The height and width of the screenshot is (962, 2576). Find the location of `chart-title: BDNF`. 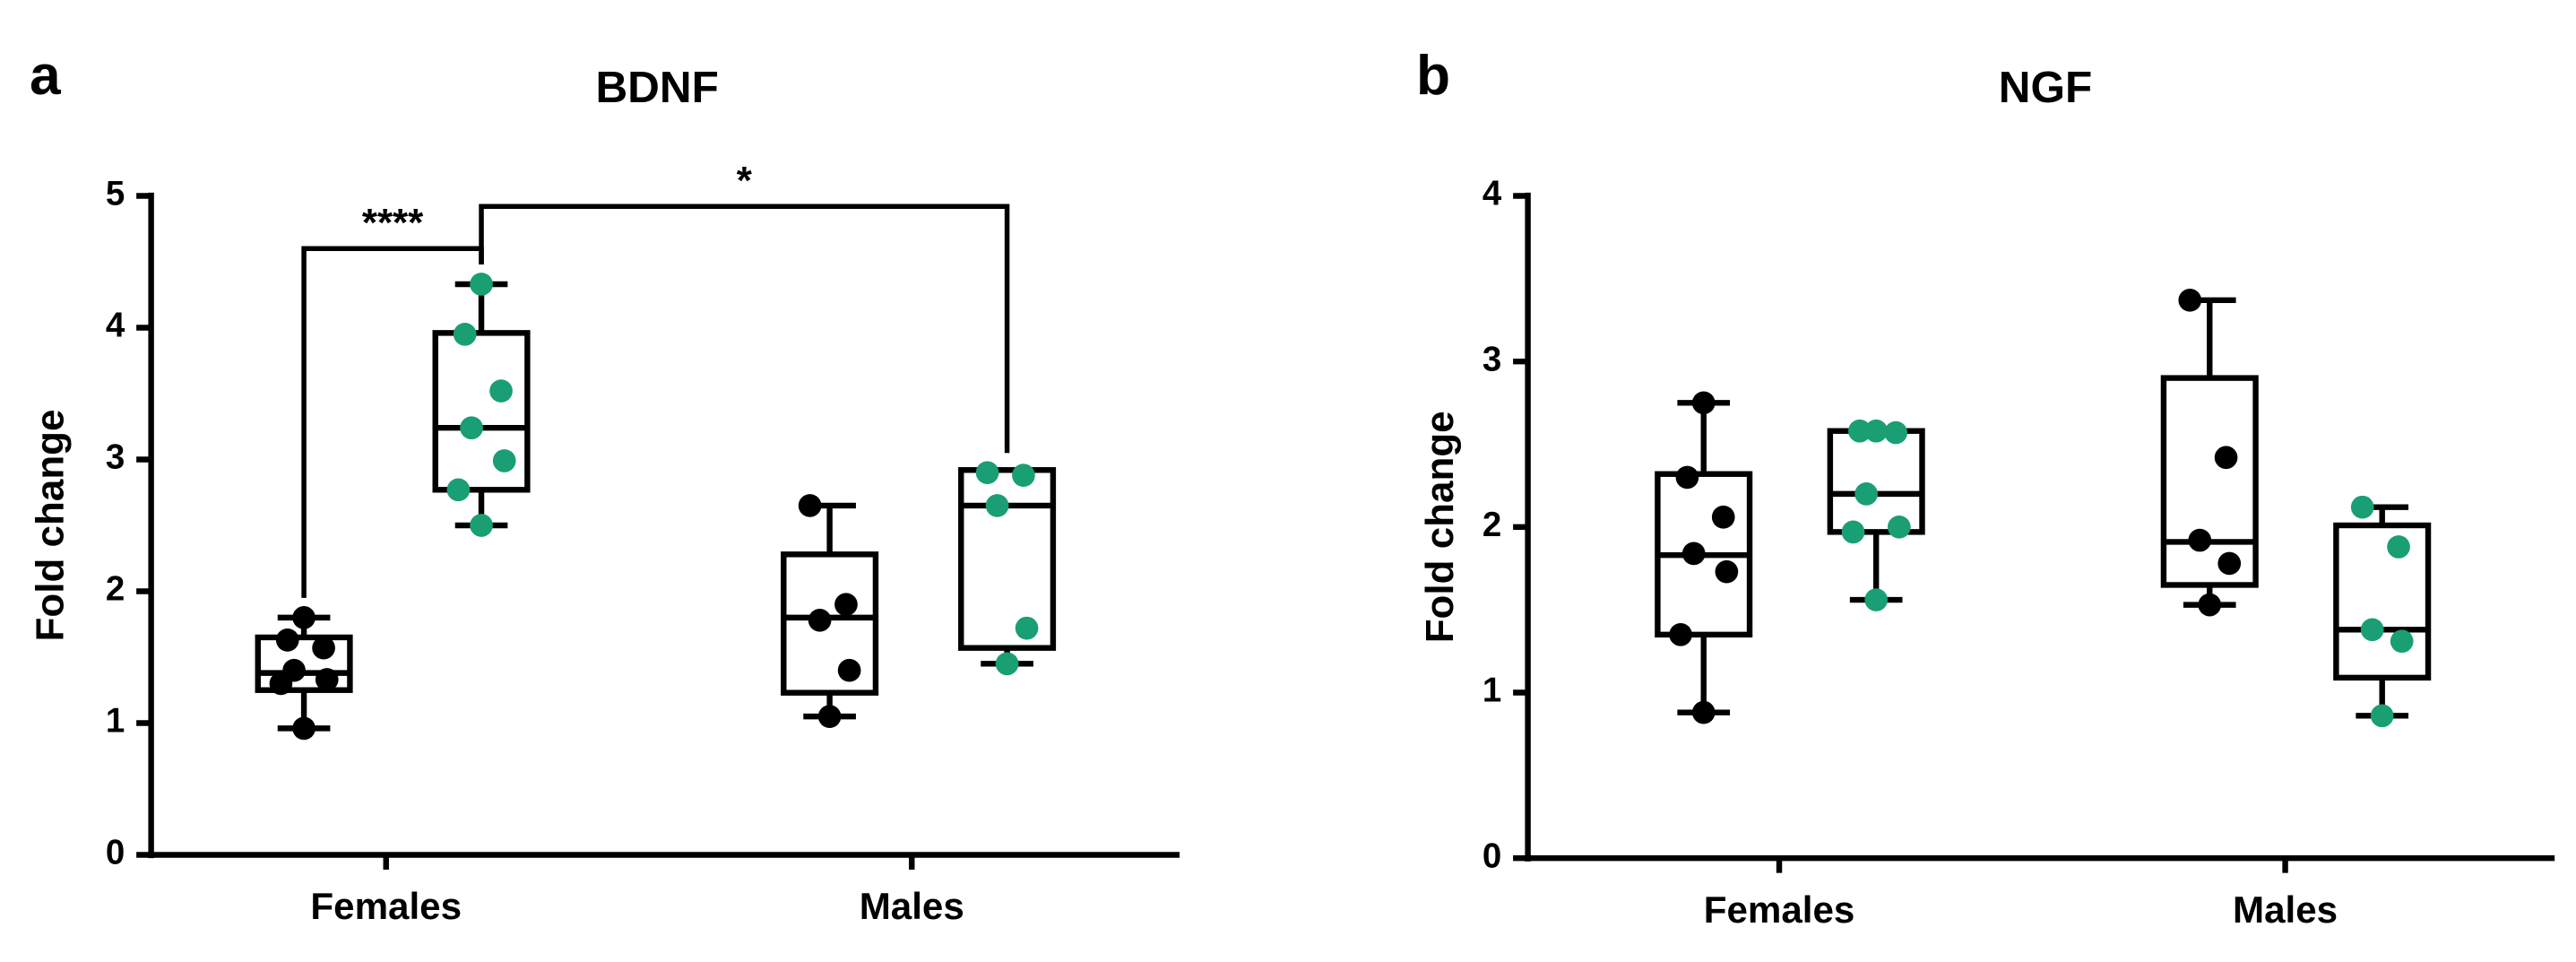

chart-title: BDNF is located at coordinates (656, 88).